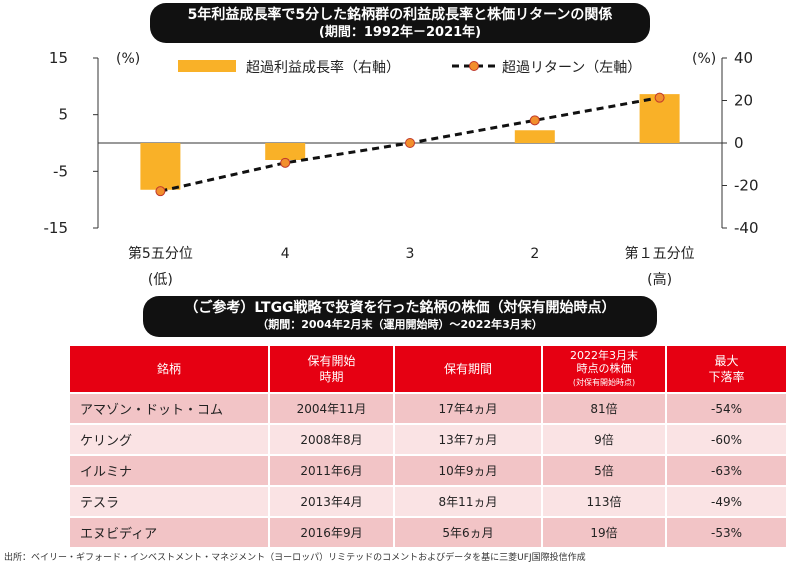 This screenshot has width=800, height=565. I want to click on right-tick-label: -20, so click(746, 186).